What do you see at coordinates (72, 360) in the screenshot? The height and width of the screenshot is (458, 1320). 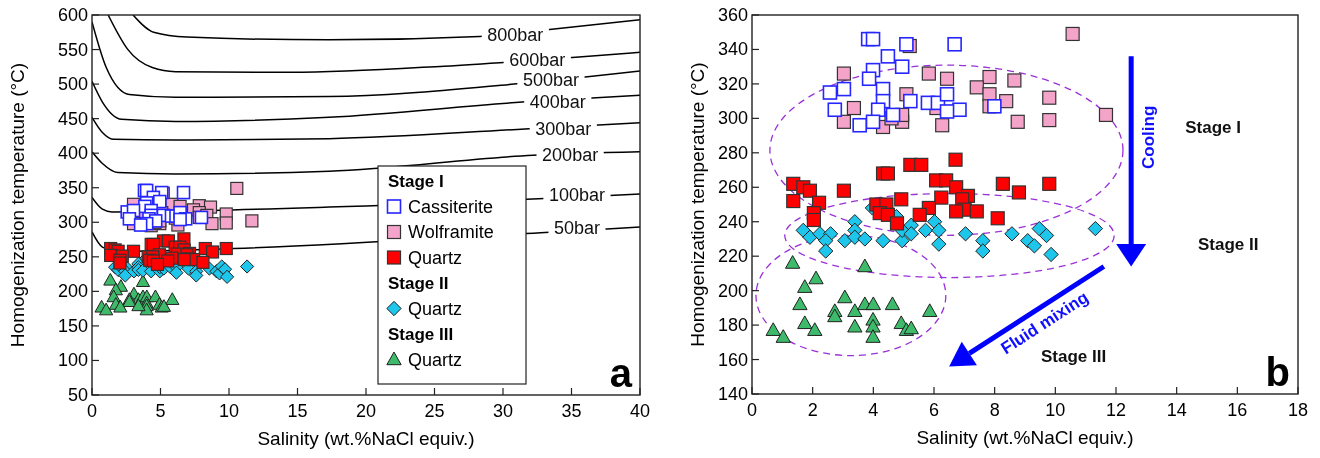 I see `y-tick-label: 100` at bounding box center [72, 360].